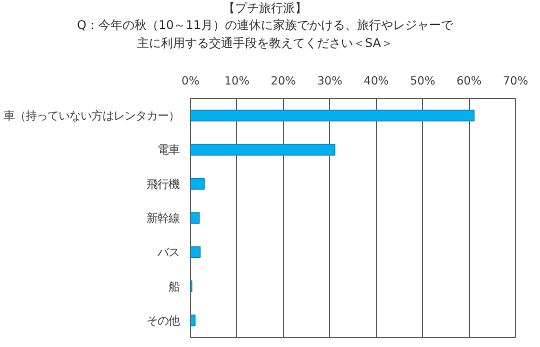 The width and height of the screenshot is (540, 347). What do you see at coordinates (174, 286) in the screenshot?
I see `y-tick-label: 船` at bounding box center [174, 286].